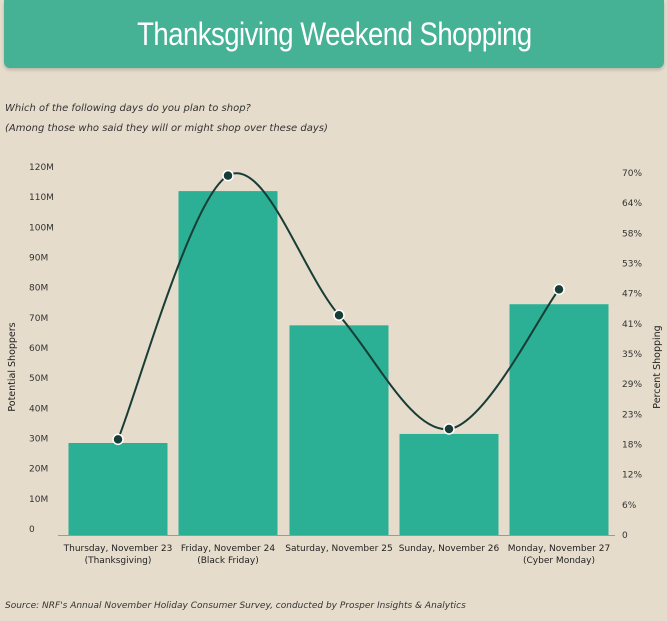 This screenshot has height=621, width=667. I want to click on y-tick-label: 90M, so click(38, 259).